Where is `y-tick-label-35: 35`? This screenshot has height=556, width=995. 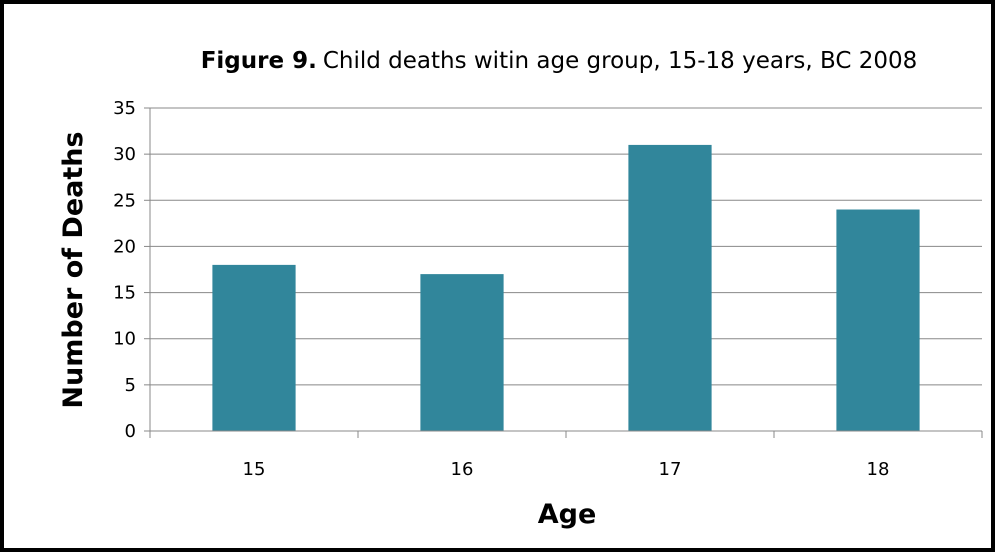
y-tick-label-35: 35 is located at coordinates (124, 108).